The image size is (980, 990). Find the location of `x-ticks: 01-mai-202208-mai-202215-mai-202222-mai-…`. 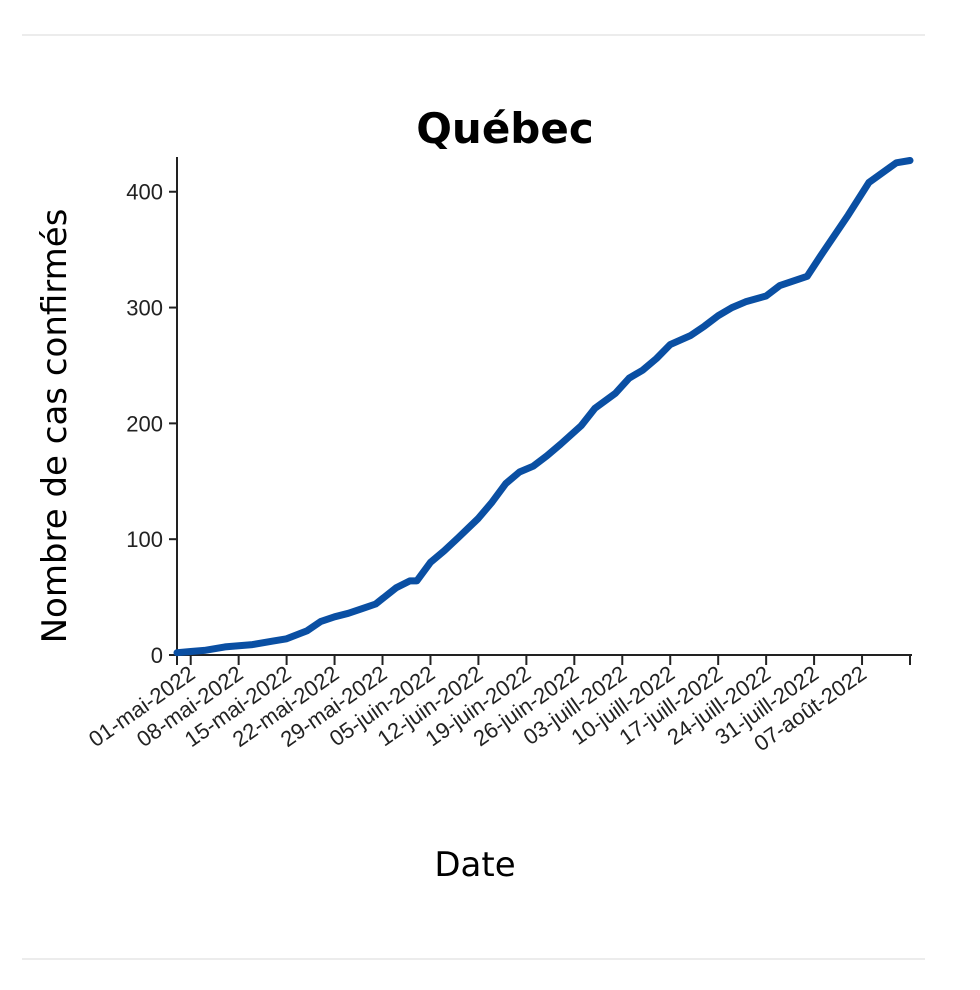

x-ticks: 01-mai-202208-mai-202215-mai-202222-mai-… is located at coordinates (497, 705).